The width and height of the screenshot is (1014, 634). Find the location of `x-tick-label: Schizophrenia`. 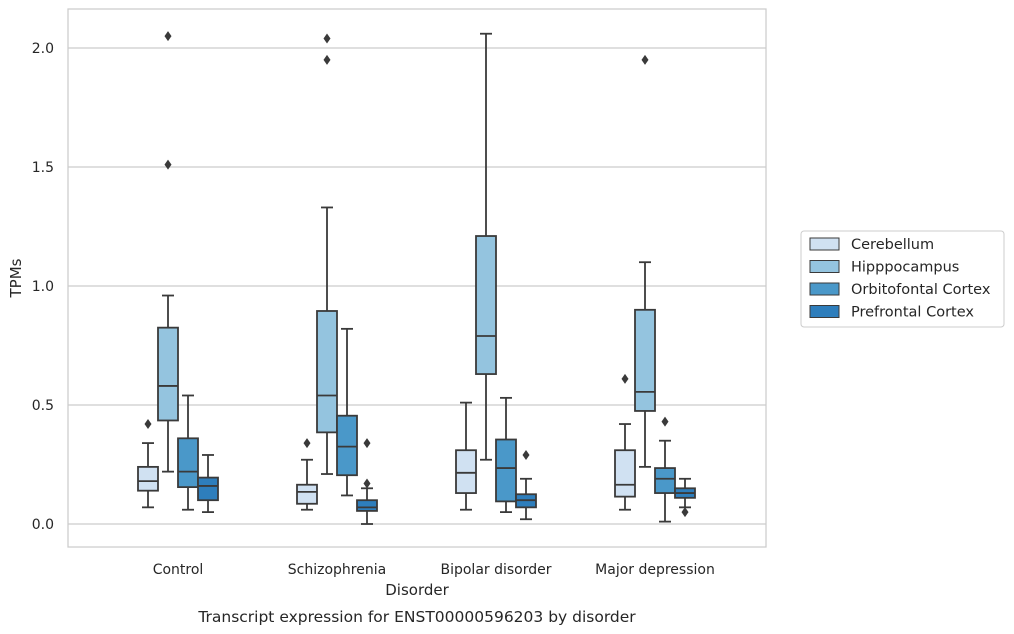

x-tick-label: Schizophrenia is located at coordinates (337, 570).